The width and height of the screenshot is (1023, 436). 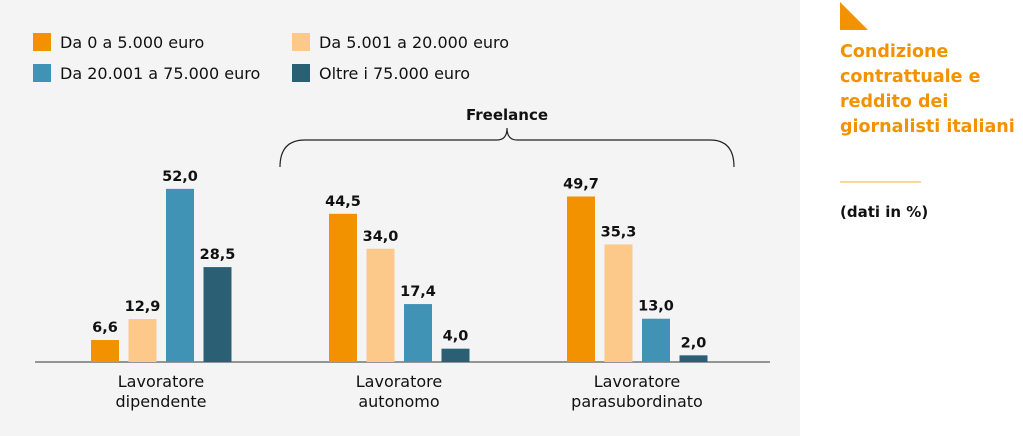 What do you see at coordinates (394, 73) in the screenshot?
I see `legend-label: Oltre i 75.000 euro` at bounding box center [394, 73].